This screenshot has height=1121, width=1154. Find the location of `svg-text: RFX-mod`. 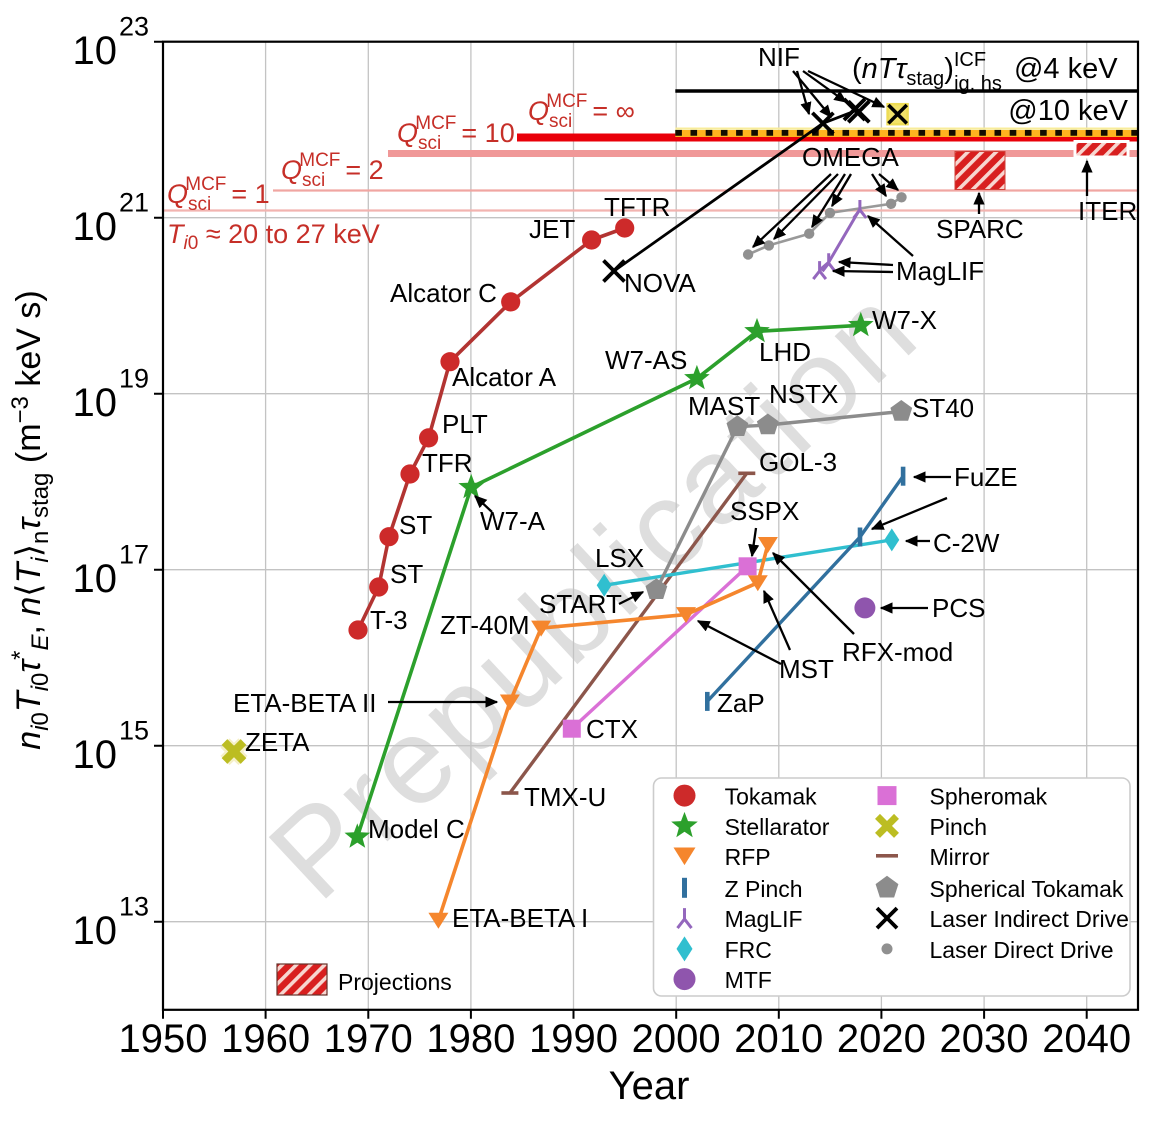

svg-text: RFX-mod is located at coordinates (897, 652).